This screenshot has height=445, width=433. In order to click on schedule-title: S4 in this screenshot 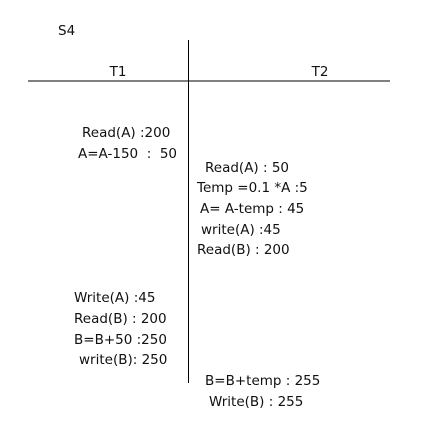, I will do `click(66, 31)`.